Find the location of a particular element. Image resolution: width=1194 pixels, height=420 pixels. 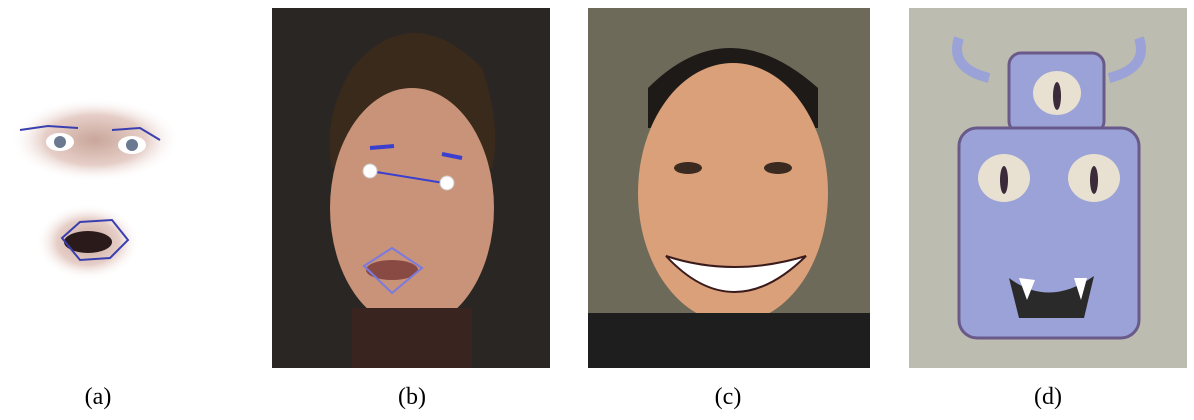

caption-d: (d) is located at coordinates (1048, 397).